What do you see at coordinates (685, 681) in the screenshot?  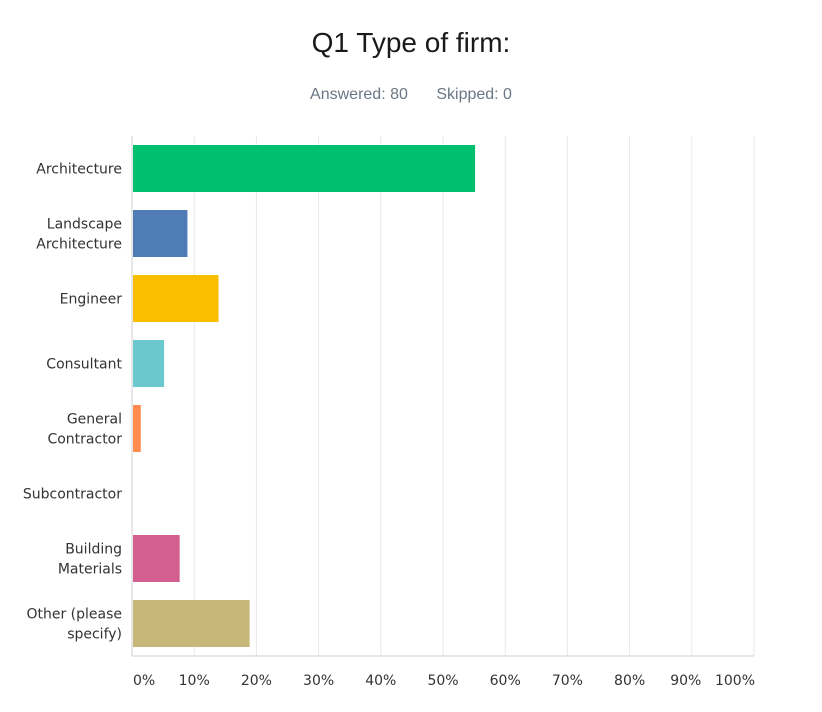 I see `tick-label: 90%` at bounding box center [685, 681].